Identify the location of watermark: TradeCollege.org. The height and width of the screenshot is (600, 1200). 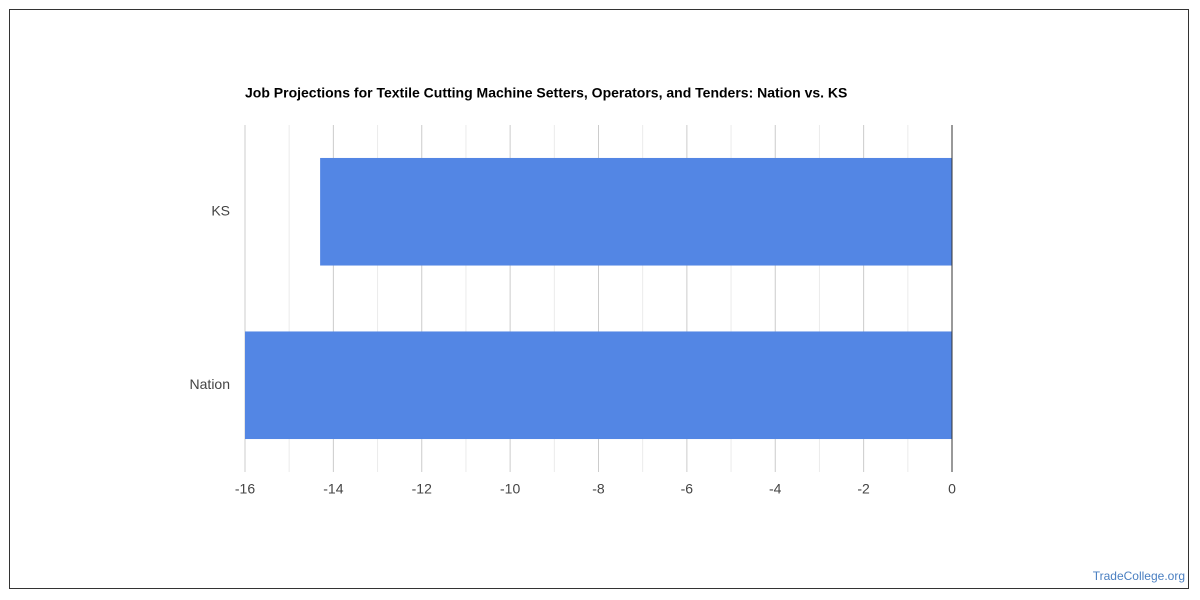
(1139, 576).